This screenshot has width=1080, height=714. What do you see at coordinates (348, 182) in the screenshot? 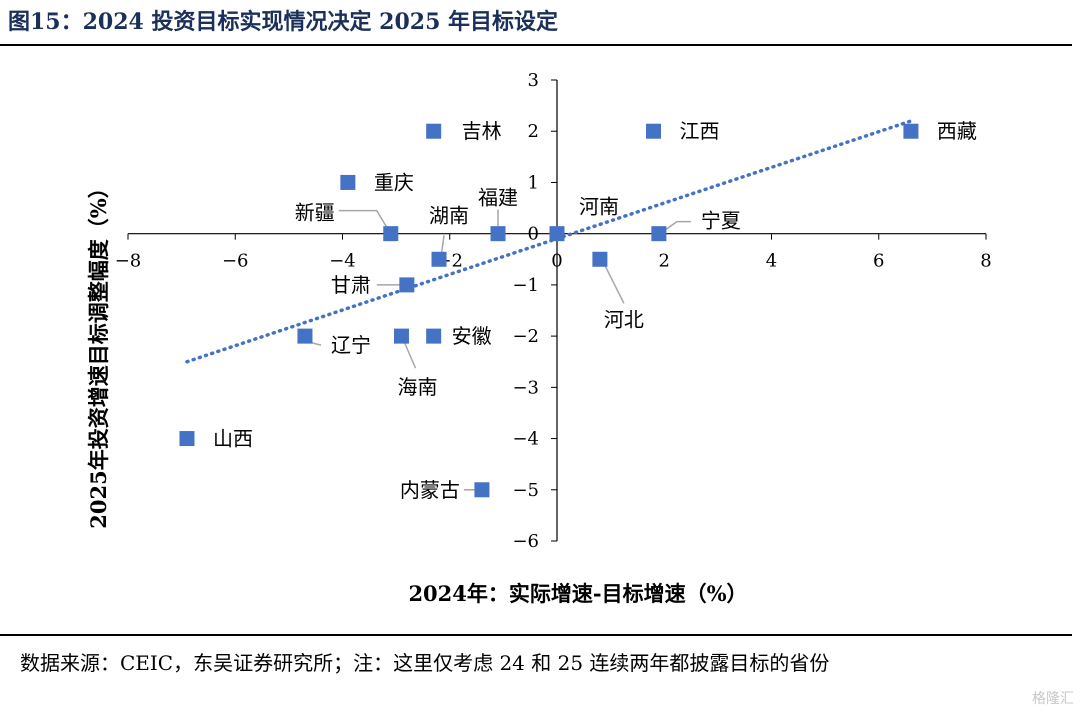
I see `data-point-重庆` at bounding box center [348, 182].